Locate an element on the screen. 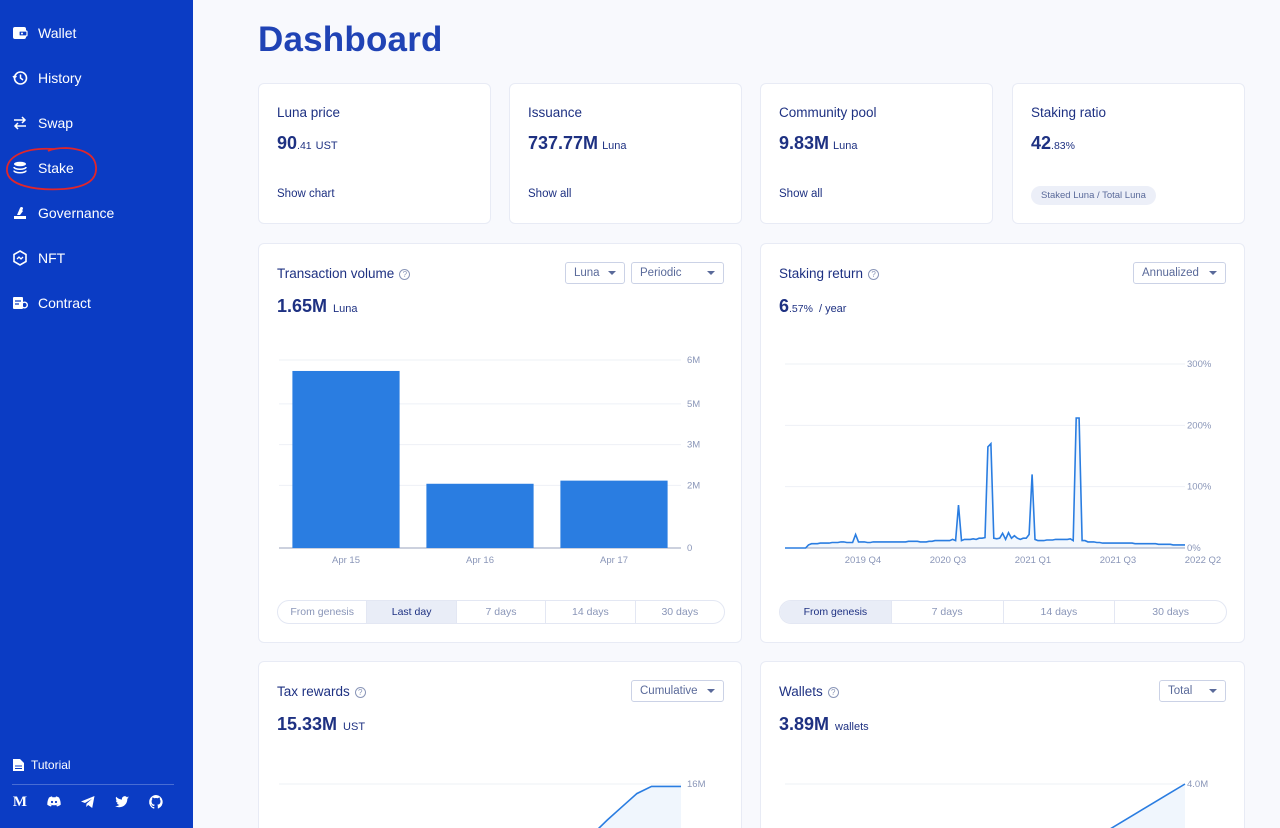 The image size is (1280, 828). wallet-icon is located at coordinates (20, 33).